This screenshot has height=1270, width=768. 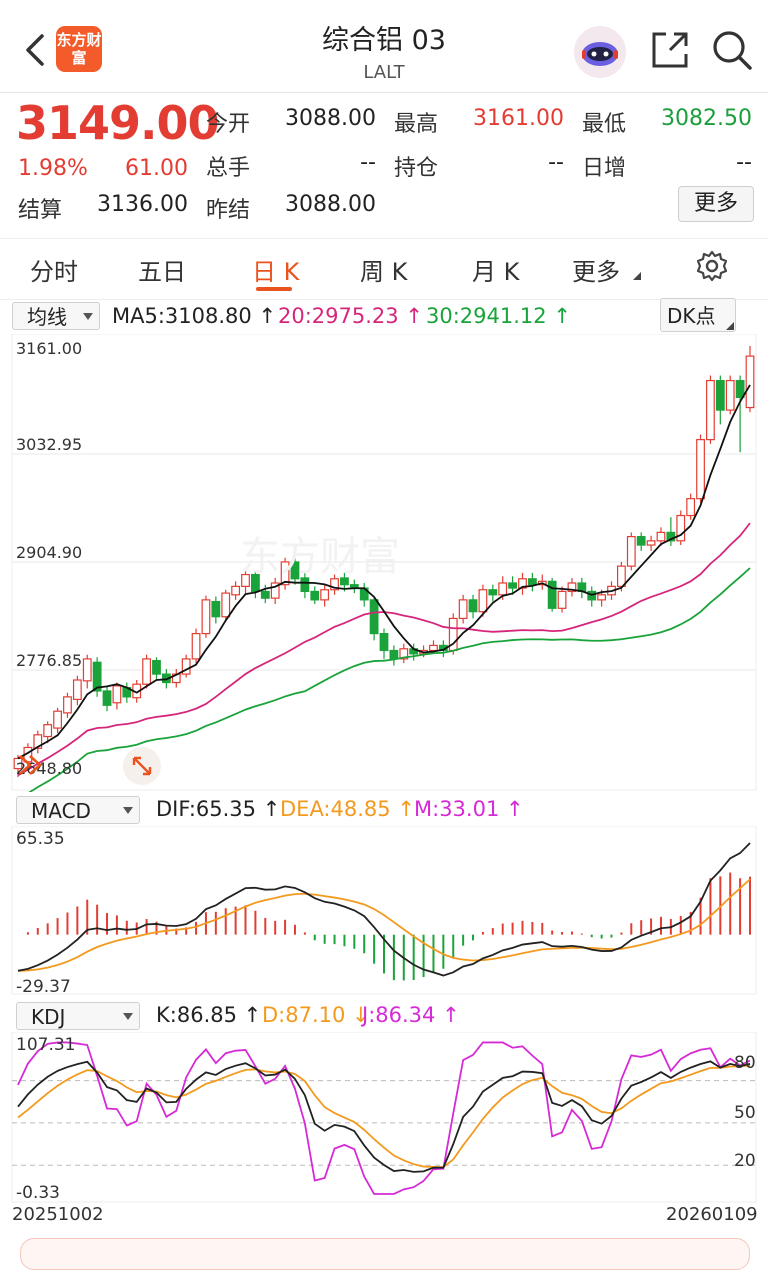 What do you see at coordinates (40, 210) in the screenshot?
I see `settle-label: 结算` at bounding box center [40, 210].